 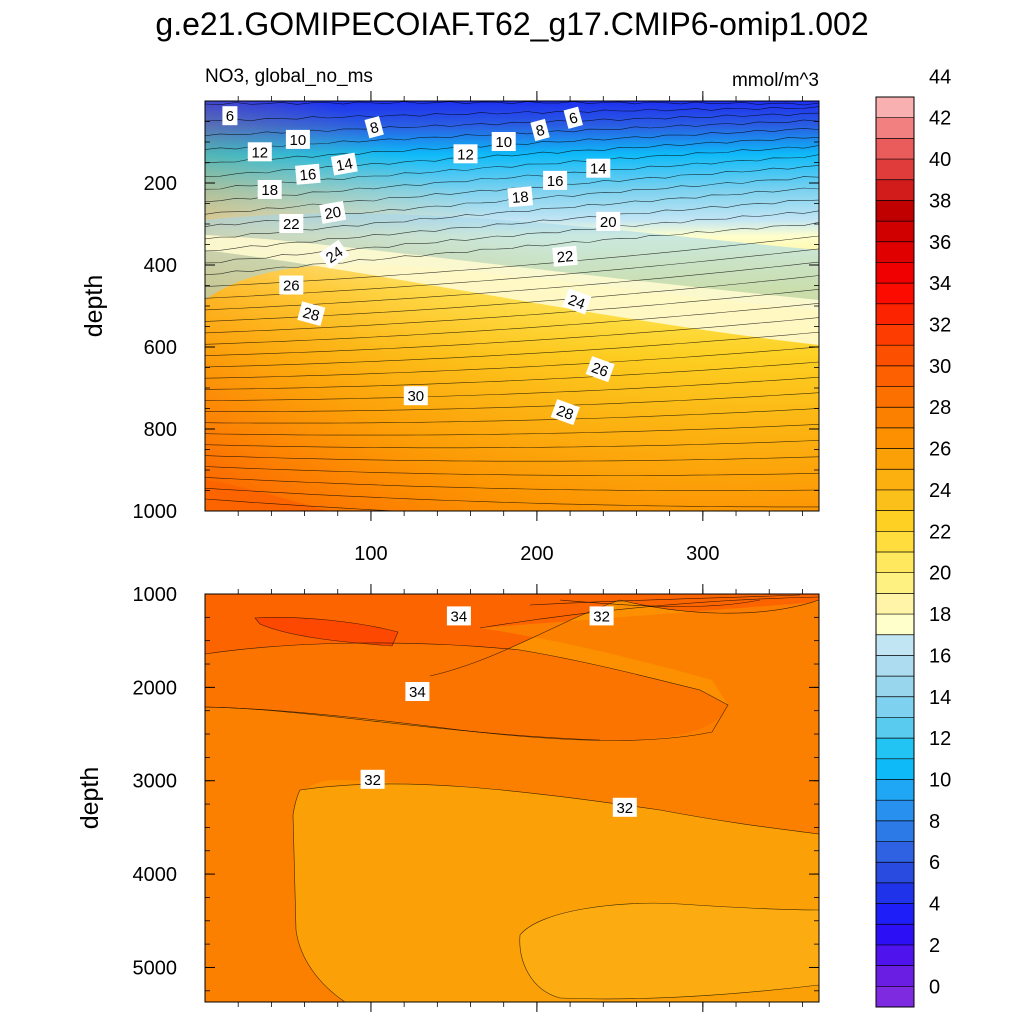 I want to click on contour-label: 16, so click(x=308, y=174).